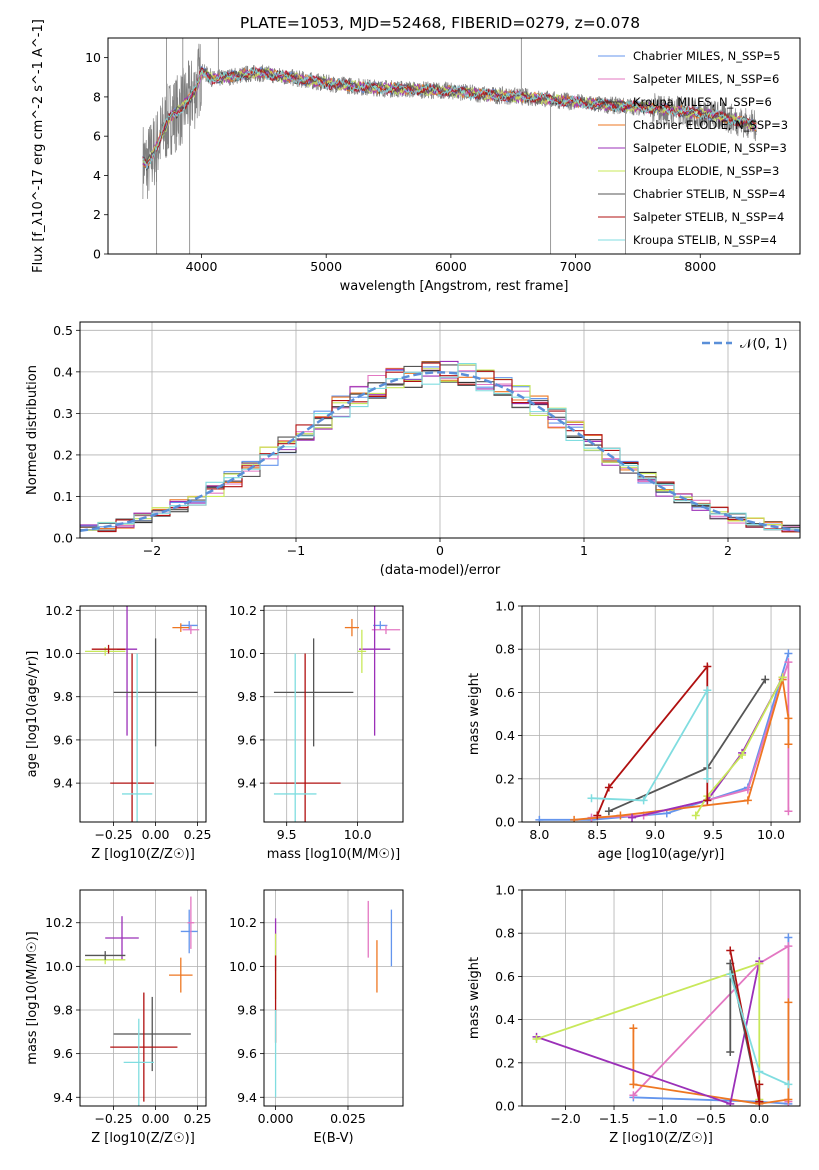 The width and height of the screenshot is (819, 1170). Describe the element at coordinates (451, 266) in the screenshot. I see `x-tick-label: 6000` at that location.